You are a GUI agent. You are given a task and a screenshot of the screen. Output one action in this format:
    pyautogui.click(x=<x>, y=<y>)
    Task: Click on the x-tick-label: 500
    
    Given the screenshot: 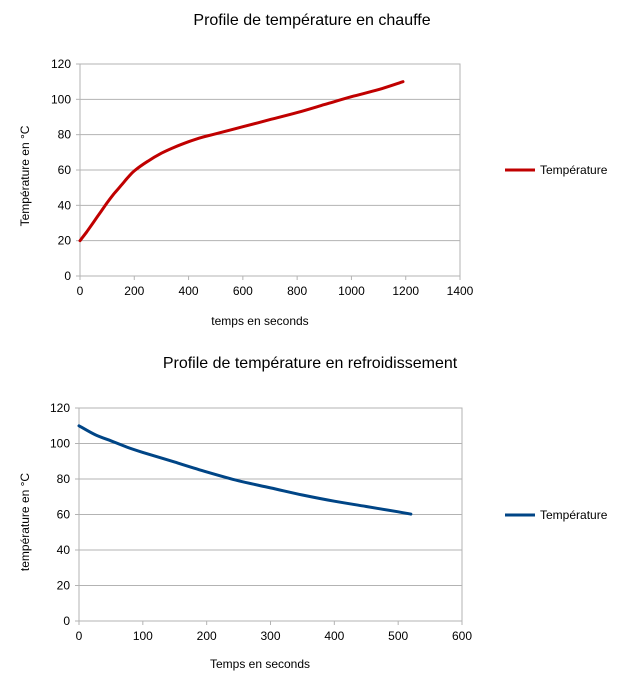 What is the action you would take?
    pyautogui.click(x=398, y=636)
    